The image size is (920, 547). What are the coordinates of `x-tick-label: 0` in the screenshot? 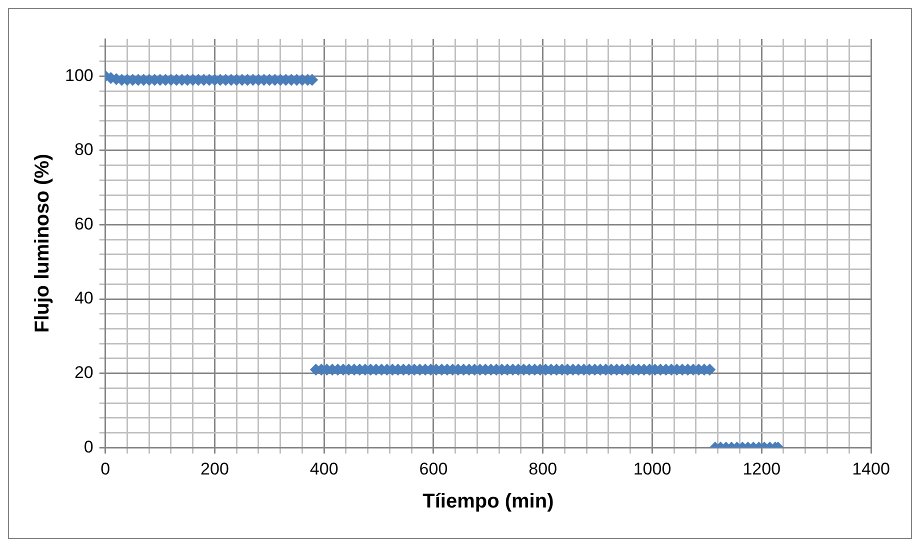 It's located at (105, 468).